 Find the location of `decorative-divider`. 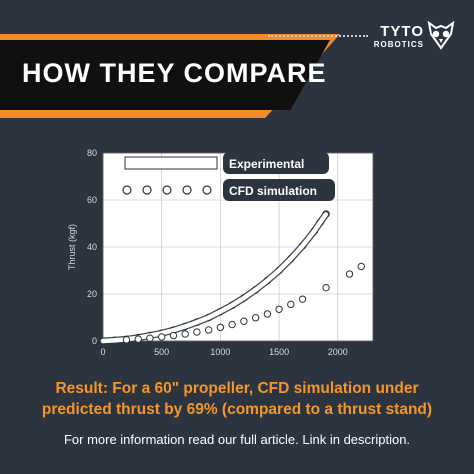

decorative-divider is located at coordinates (318, 36).